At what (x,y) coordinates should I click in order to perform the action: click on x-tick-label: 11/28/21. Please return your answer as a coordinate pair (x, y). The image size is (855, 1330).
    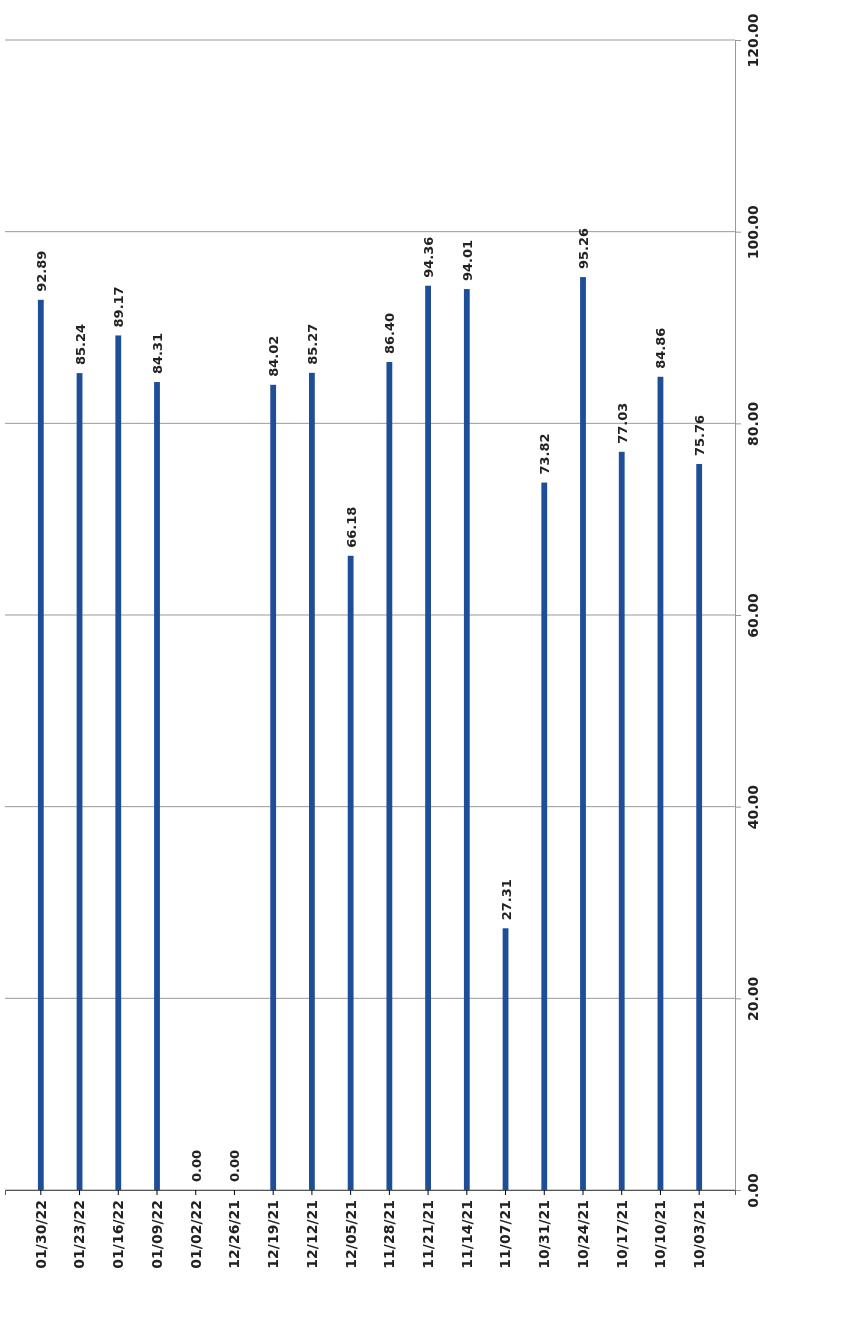
    Looking at the image, I should click on (389, 1234).